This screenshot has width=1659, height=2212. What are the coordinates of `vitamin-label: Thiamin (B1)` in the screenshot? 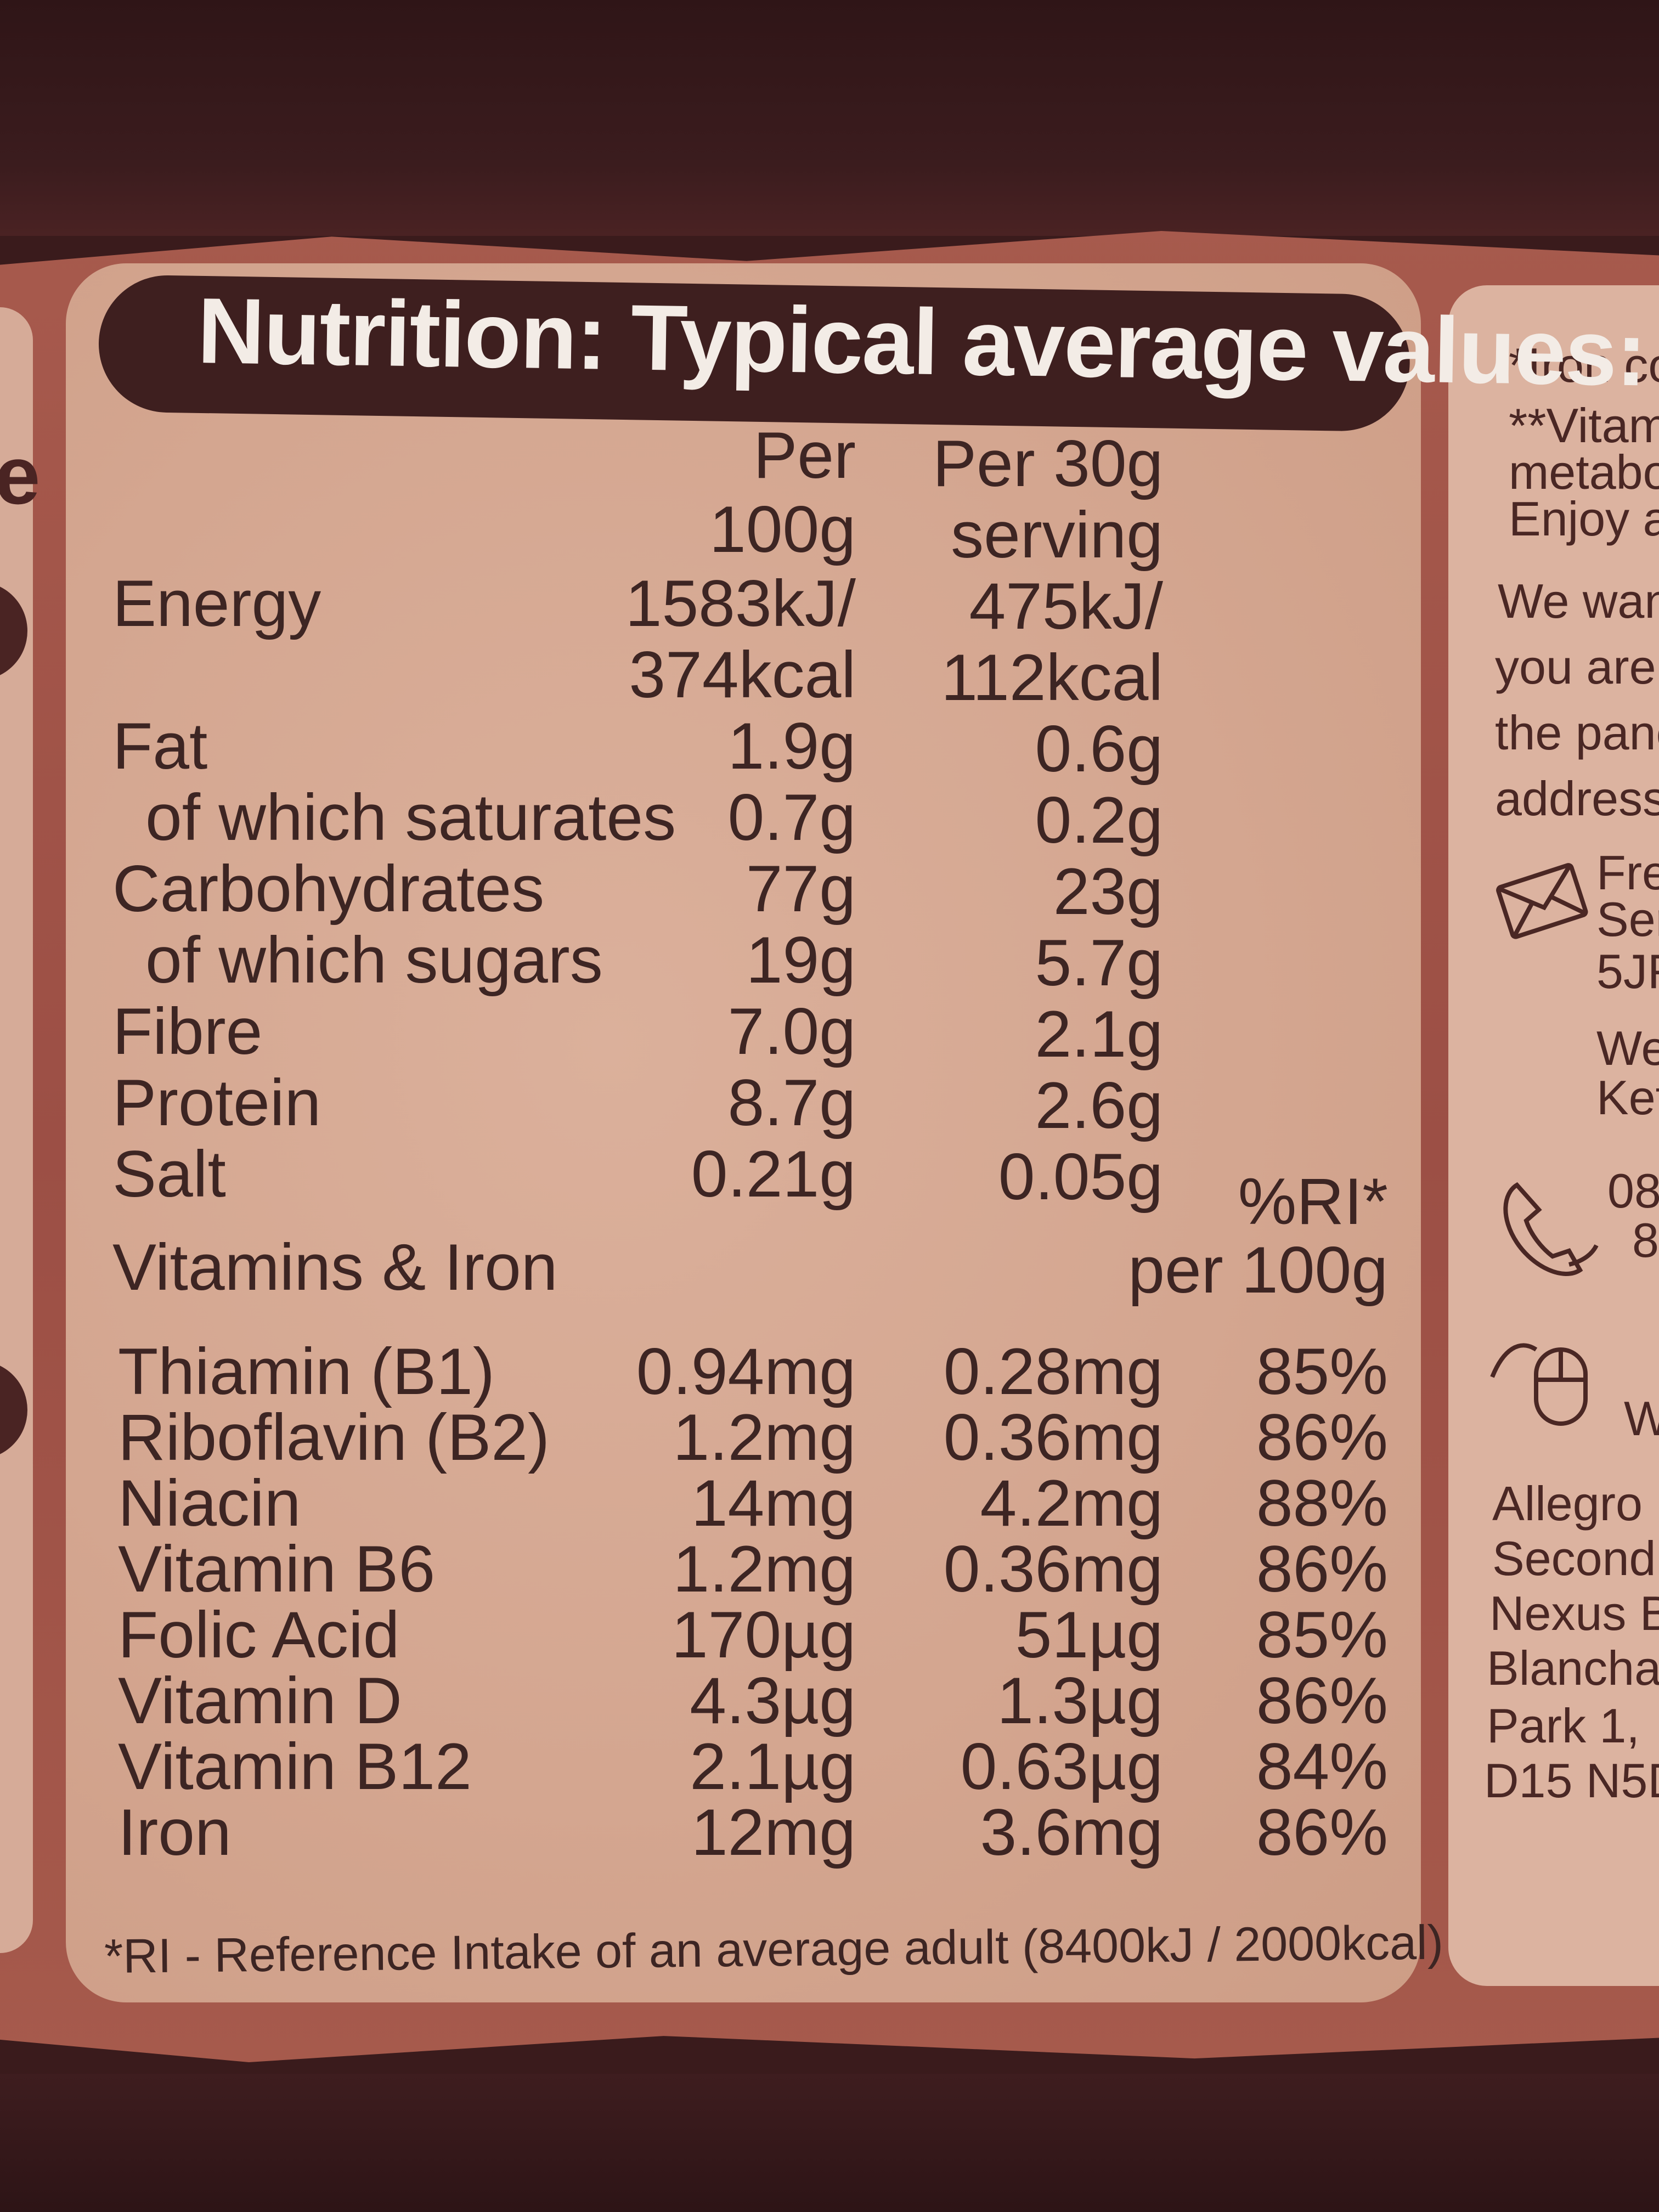 It's located at (307, 1372).